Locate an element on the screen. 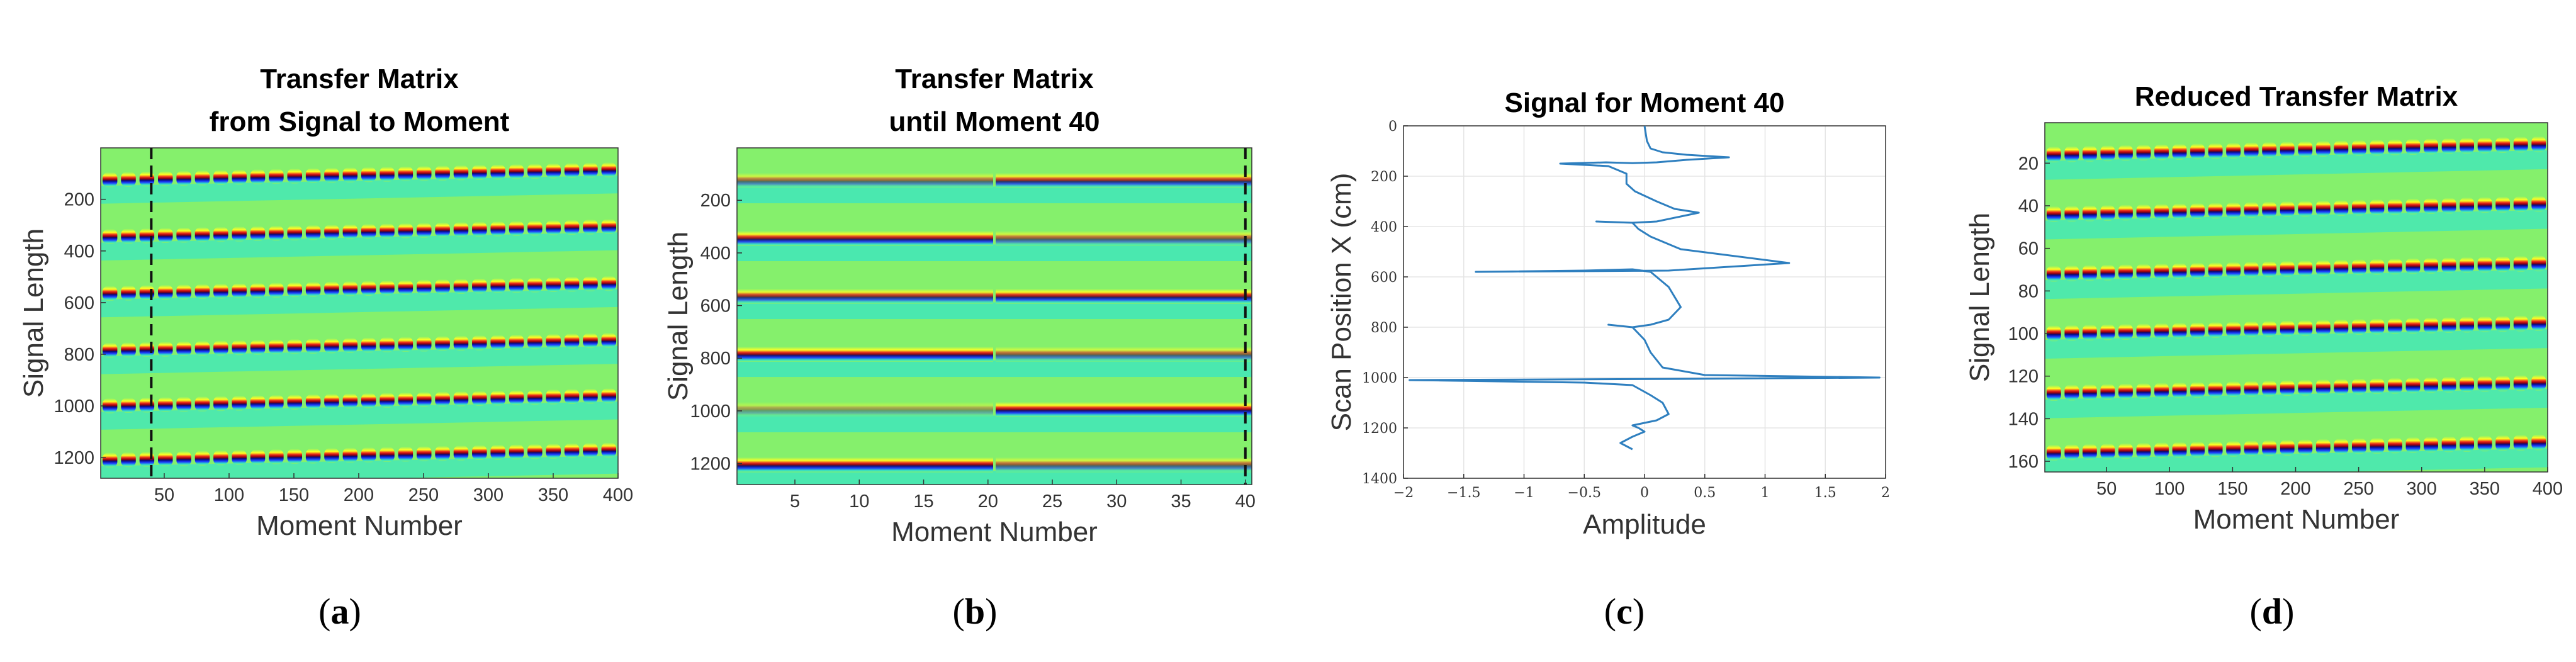 The width and height of the screenshot is (2576, 662). chart-subtitle: until Moment 40 is located at coordinates (994, 121).